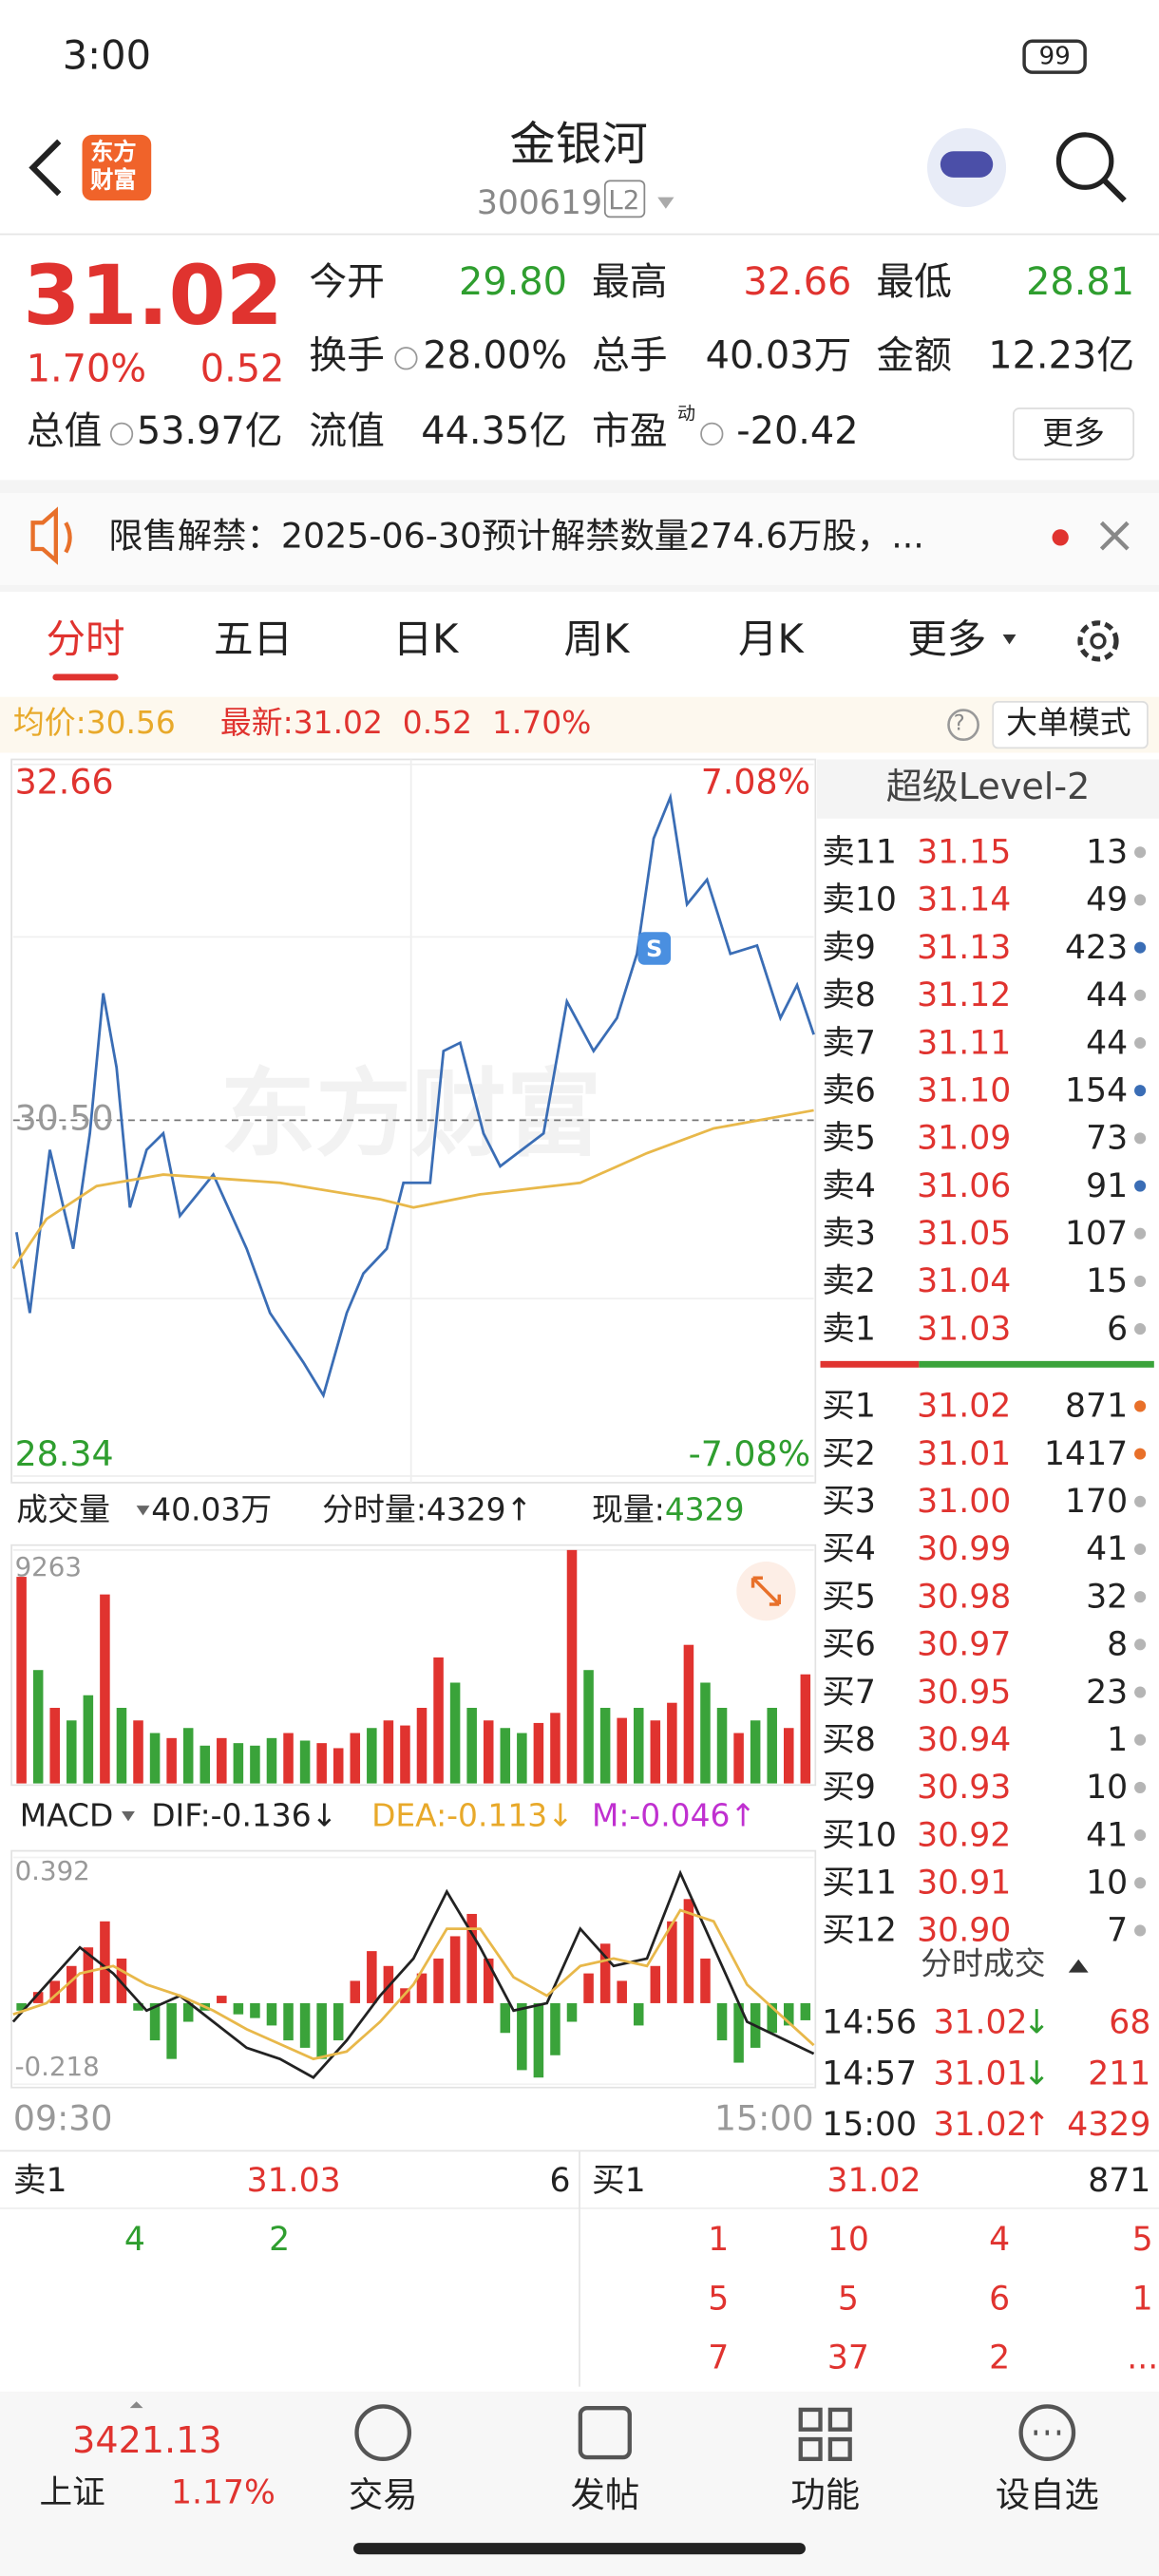  I want to click on volume-now-label: 现量:, so click(628, 1510).